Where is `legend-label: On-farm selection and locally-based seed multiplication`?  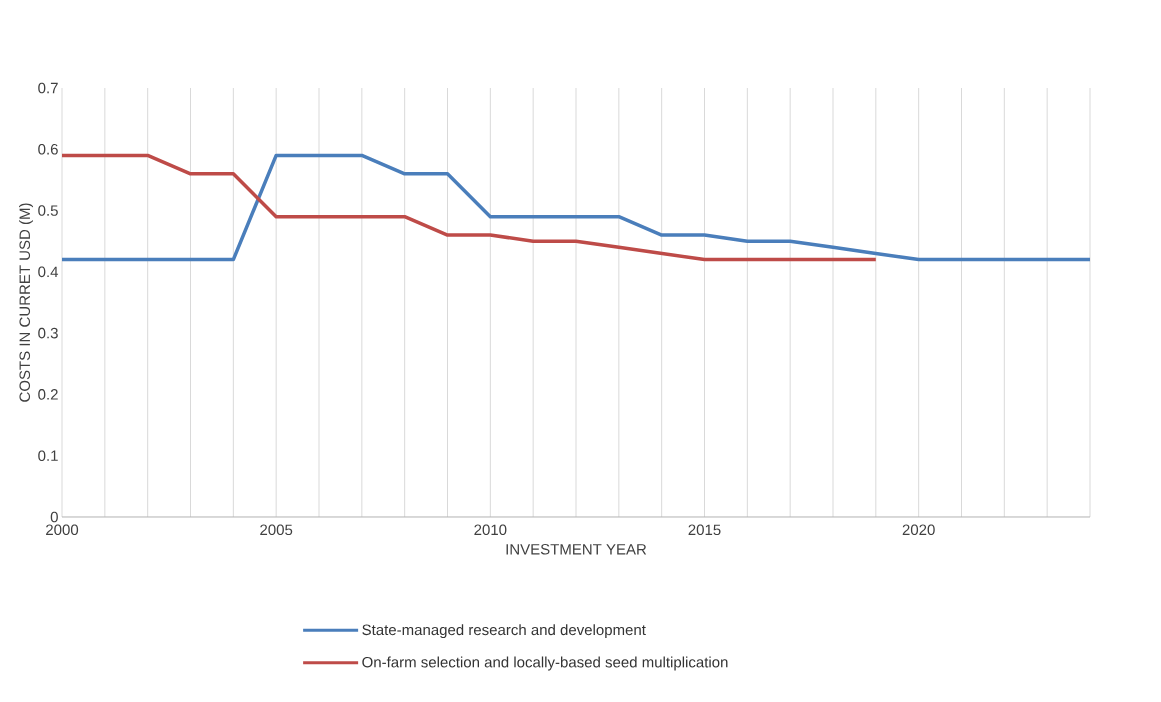
legend-label: On-farm selection and locally-based seed multiplication is located at coordinates (545, 663).